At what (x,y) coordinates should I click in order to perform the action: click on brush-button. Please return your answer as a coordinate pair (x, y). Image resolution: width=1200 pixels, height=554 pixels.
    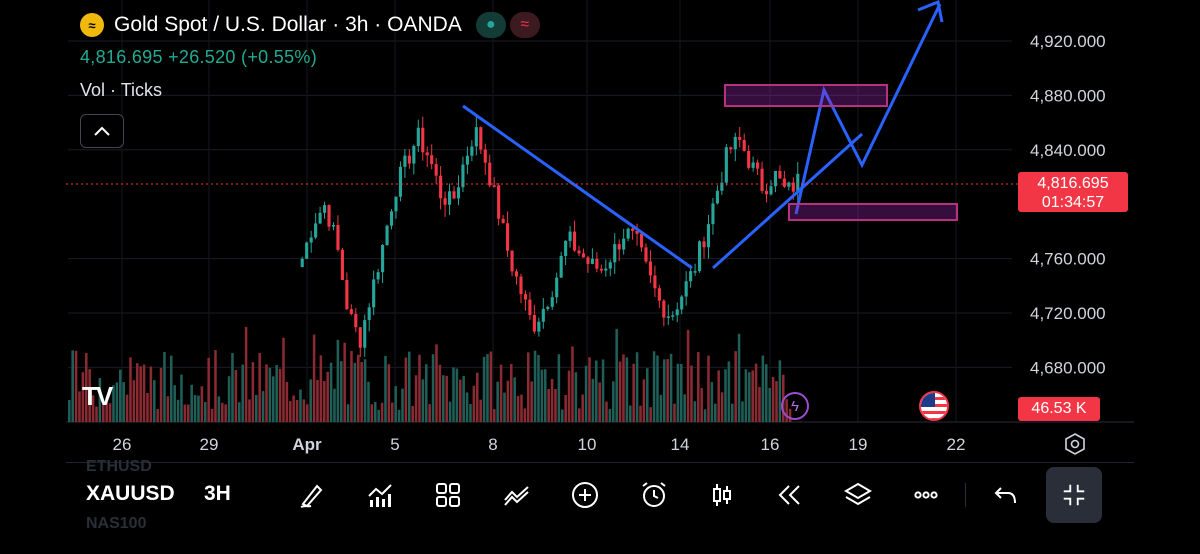
    Looking at the image, I should click on (312, 495).